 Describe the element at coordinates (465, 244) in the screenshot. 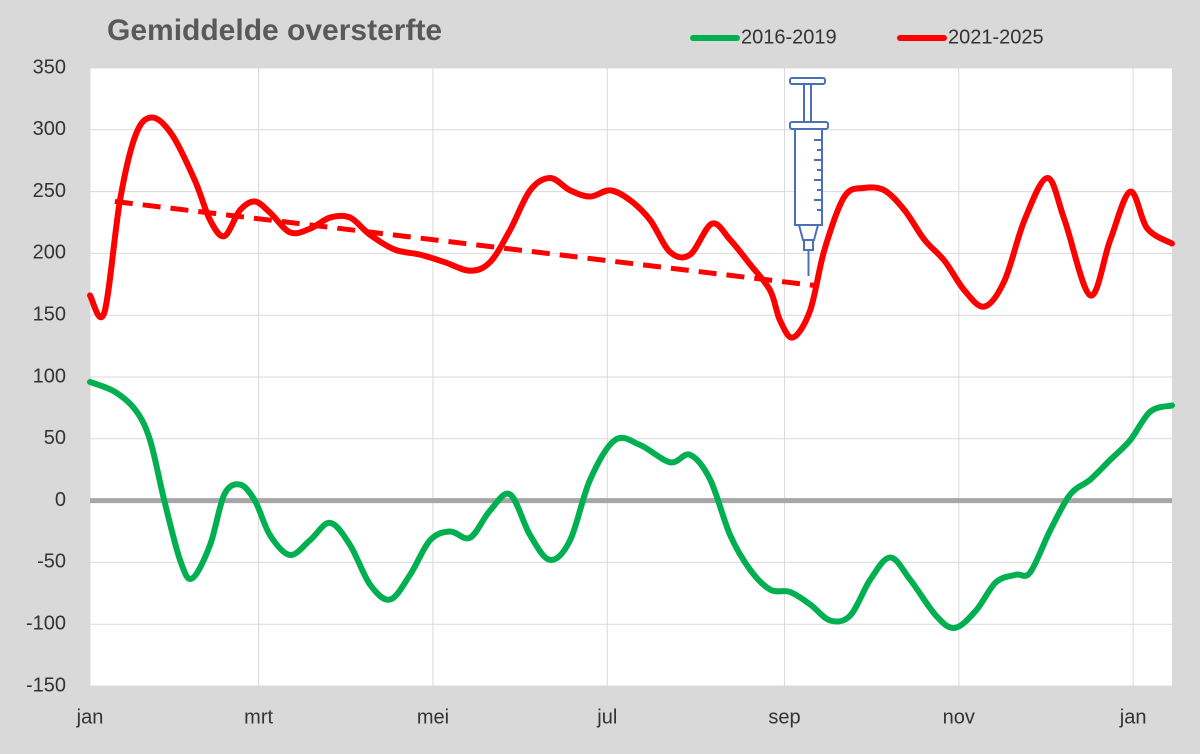

I see `trend-line` at that location.